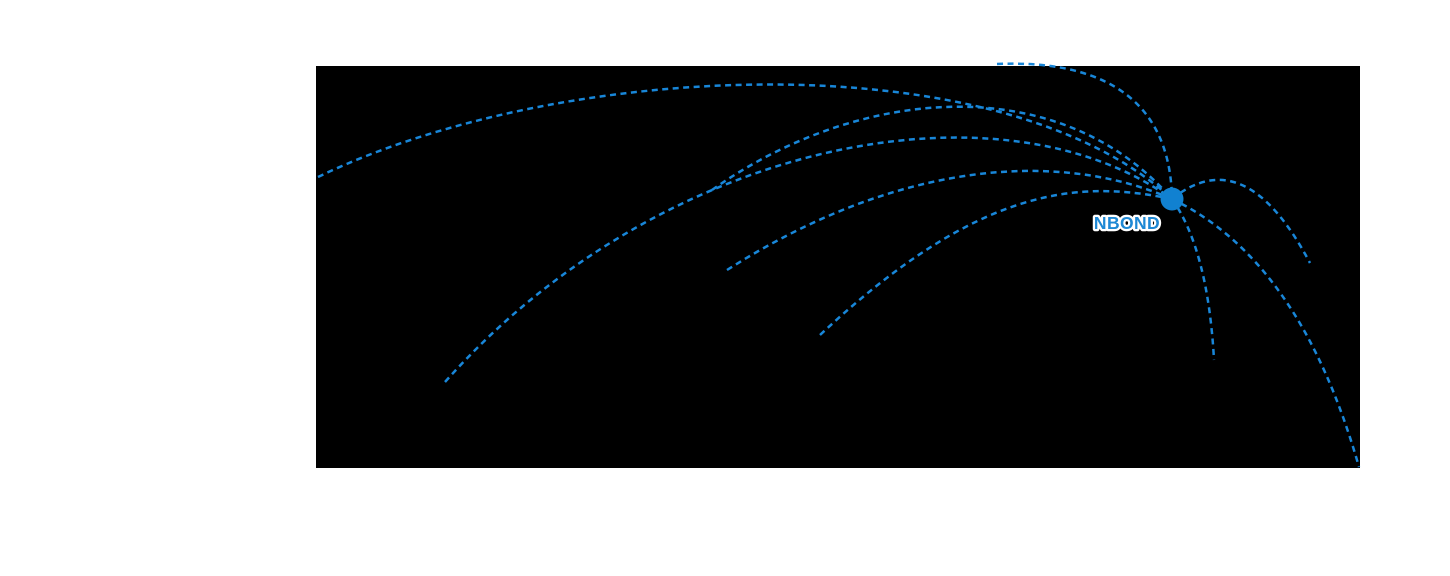 This screenshot has height=576, width=1450. I want to click on edge-mid-left-lower, so click(996, 262).